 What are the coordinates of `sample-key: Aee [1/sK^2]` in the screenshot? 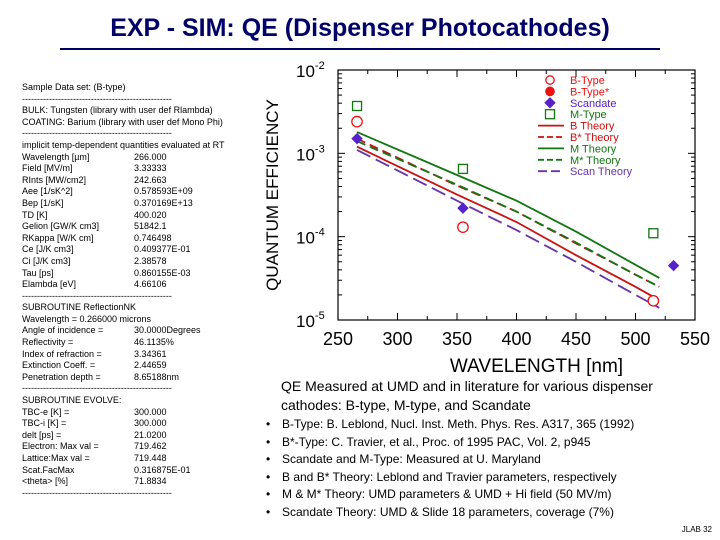 It's located at (47, 191).